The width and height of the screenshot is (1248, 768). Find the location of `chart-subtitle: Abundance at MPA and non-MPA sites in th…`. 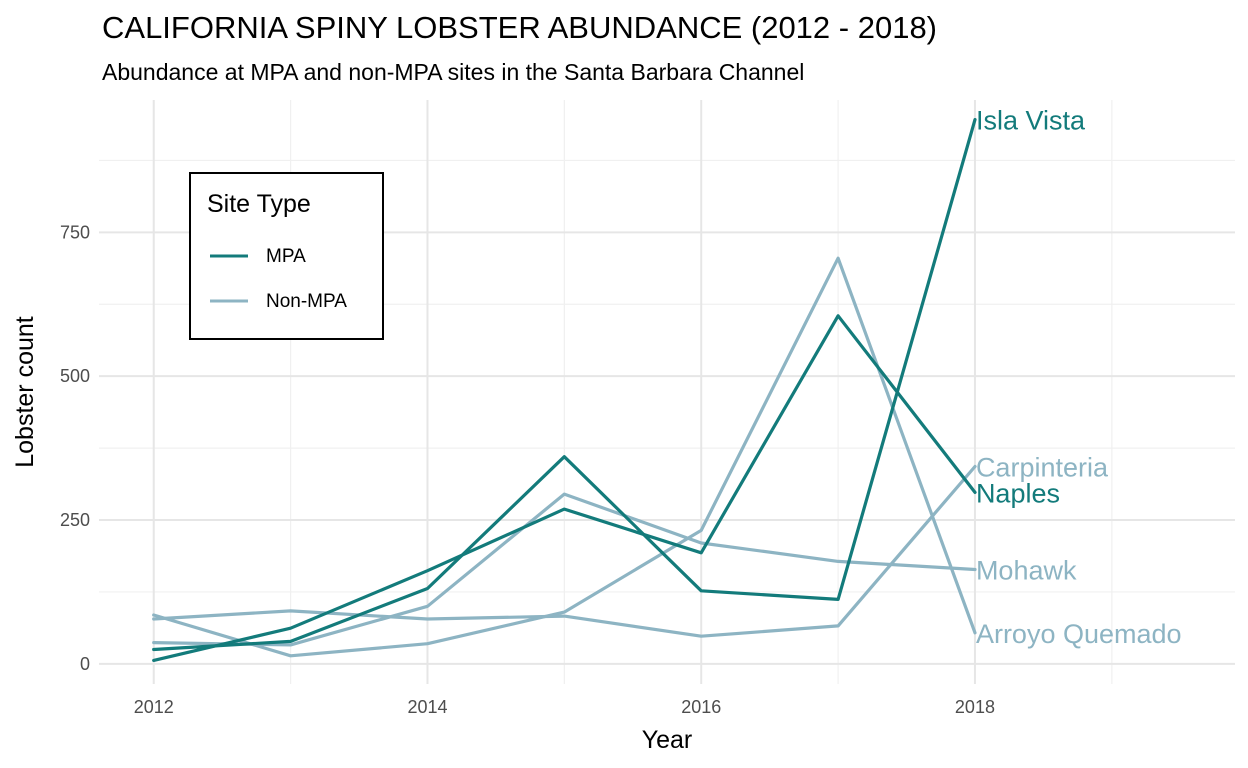

chart-subtitle: Abundance at MPA and non-MPA sites in th… is located at coordinates (453, 72).